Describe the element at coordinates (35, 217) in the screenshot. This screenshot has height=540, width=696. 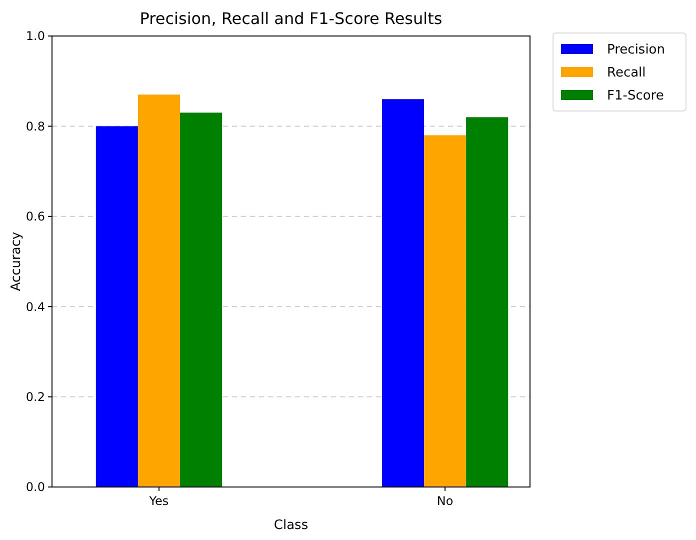
I see `y-tick-label: 0.6` at that location.